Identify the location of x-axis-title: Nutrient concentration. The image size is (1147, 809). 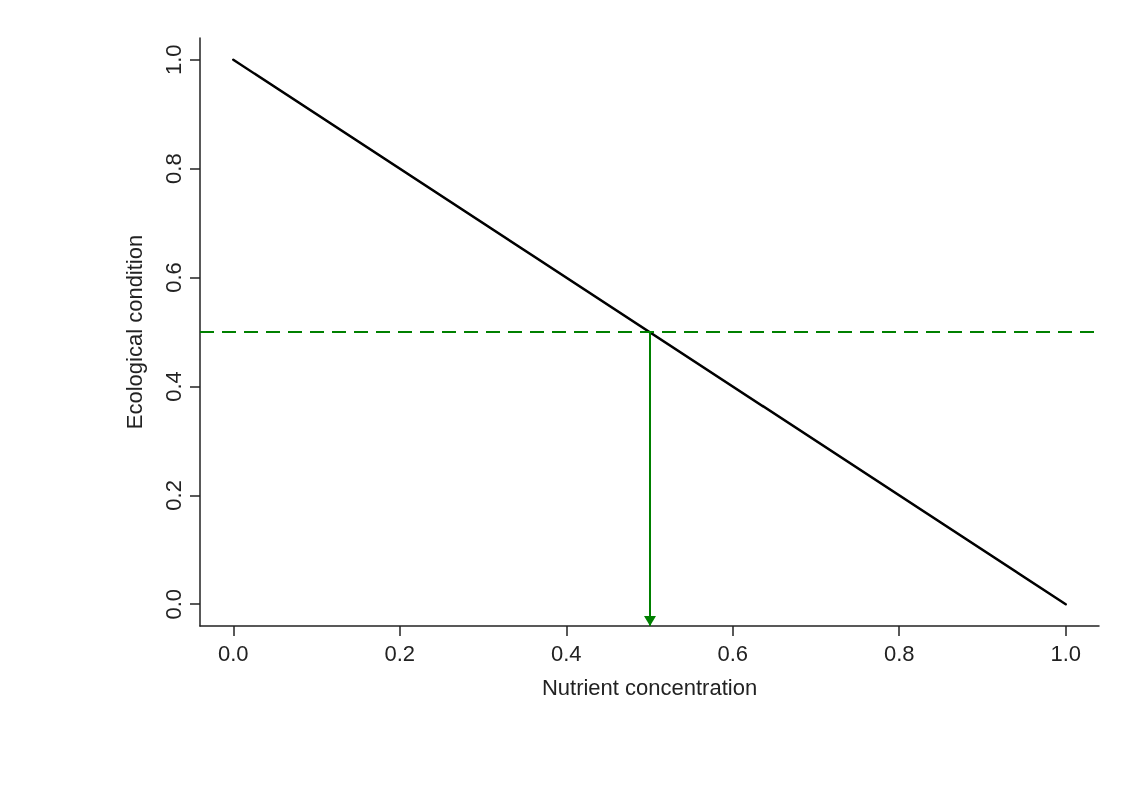
(649, 687).